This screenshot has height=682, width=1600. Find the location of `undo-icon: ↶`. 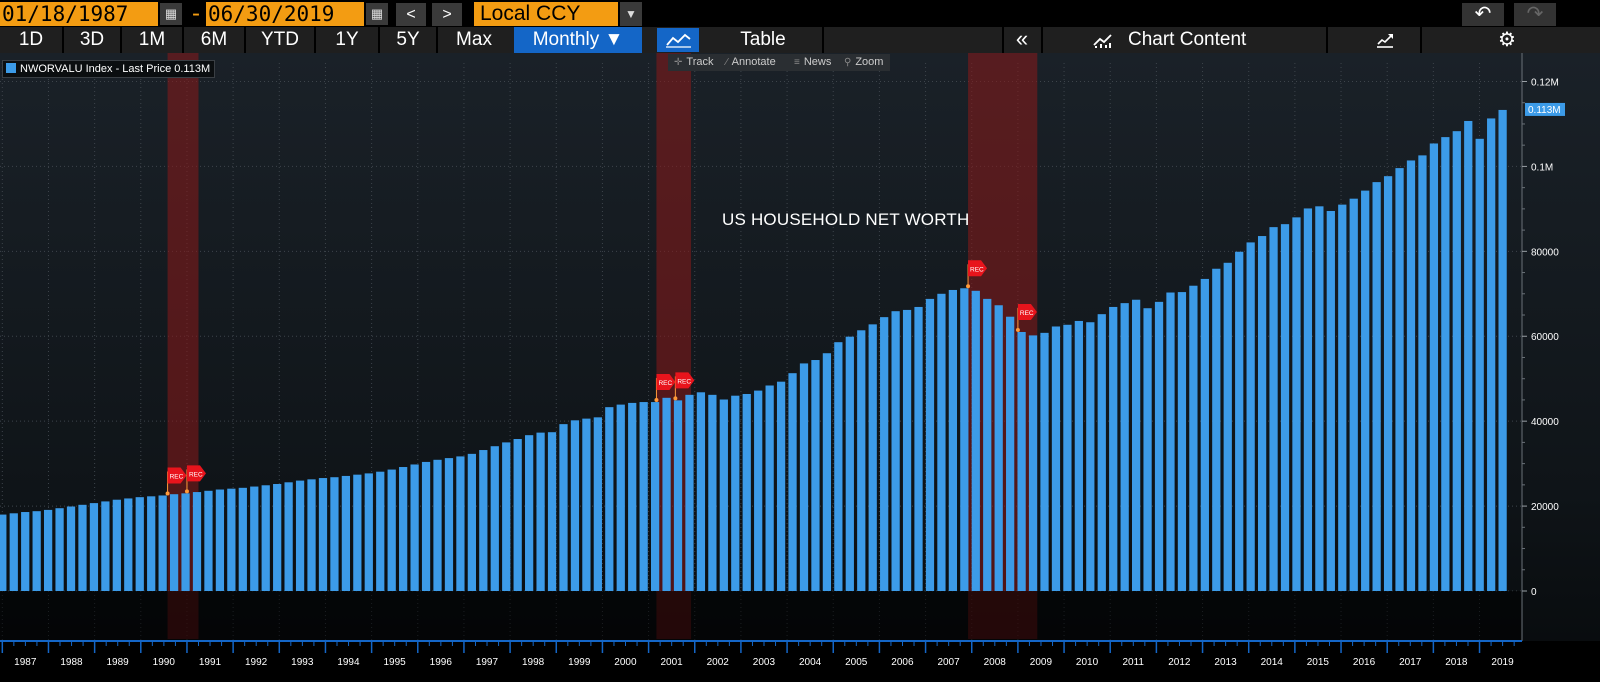

undo-icon: ↶ is located at coordinates (1483, 14).